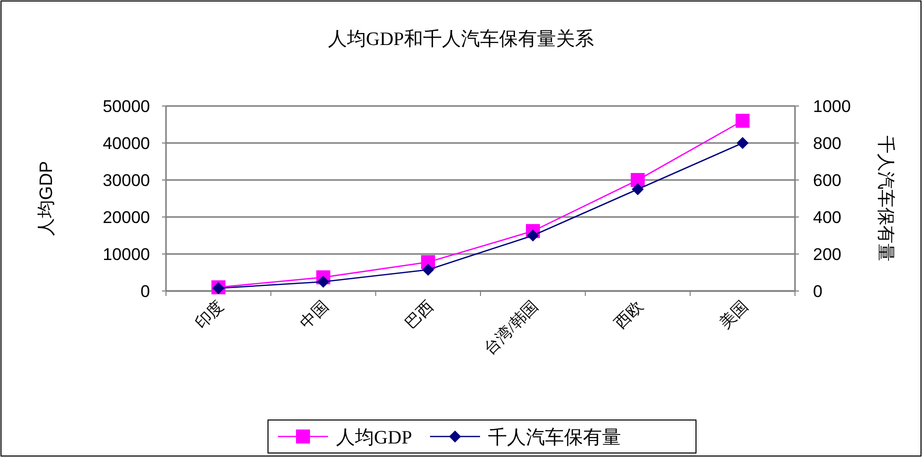 The width and height of the screenshot is (922, 457). I want to click on y2-tick-label: 800, so click(827, 143).